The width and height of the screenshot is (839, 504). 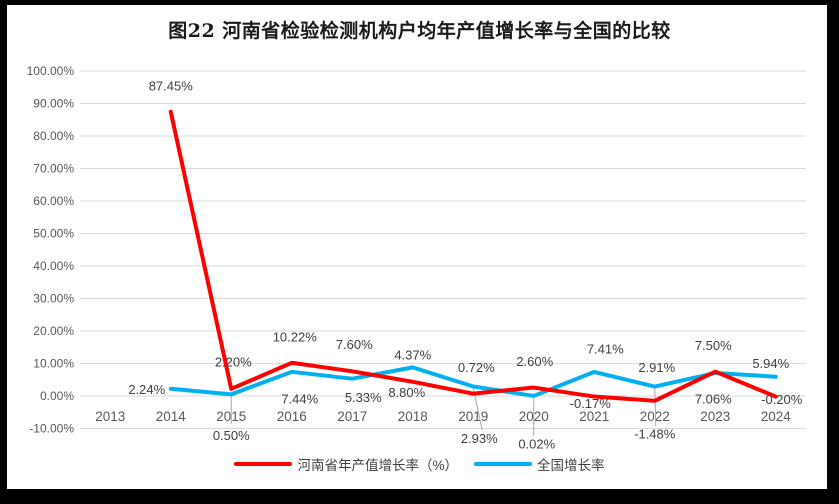 What do you see at coordinates (110, 416) in the screenshot?
I see `x-axis-tick: 2013` at bounding box center [110, 416].